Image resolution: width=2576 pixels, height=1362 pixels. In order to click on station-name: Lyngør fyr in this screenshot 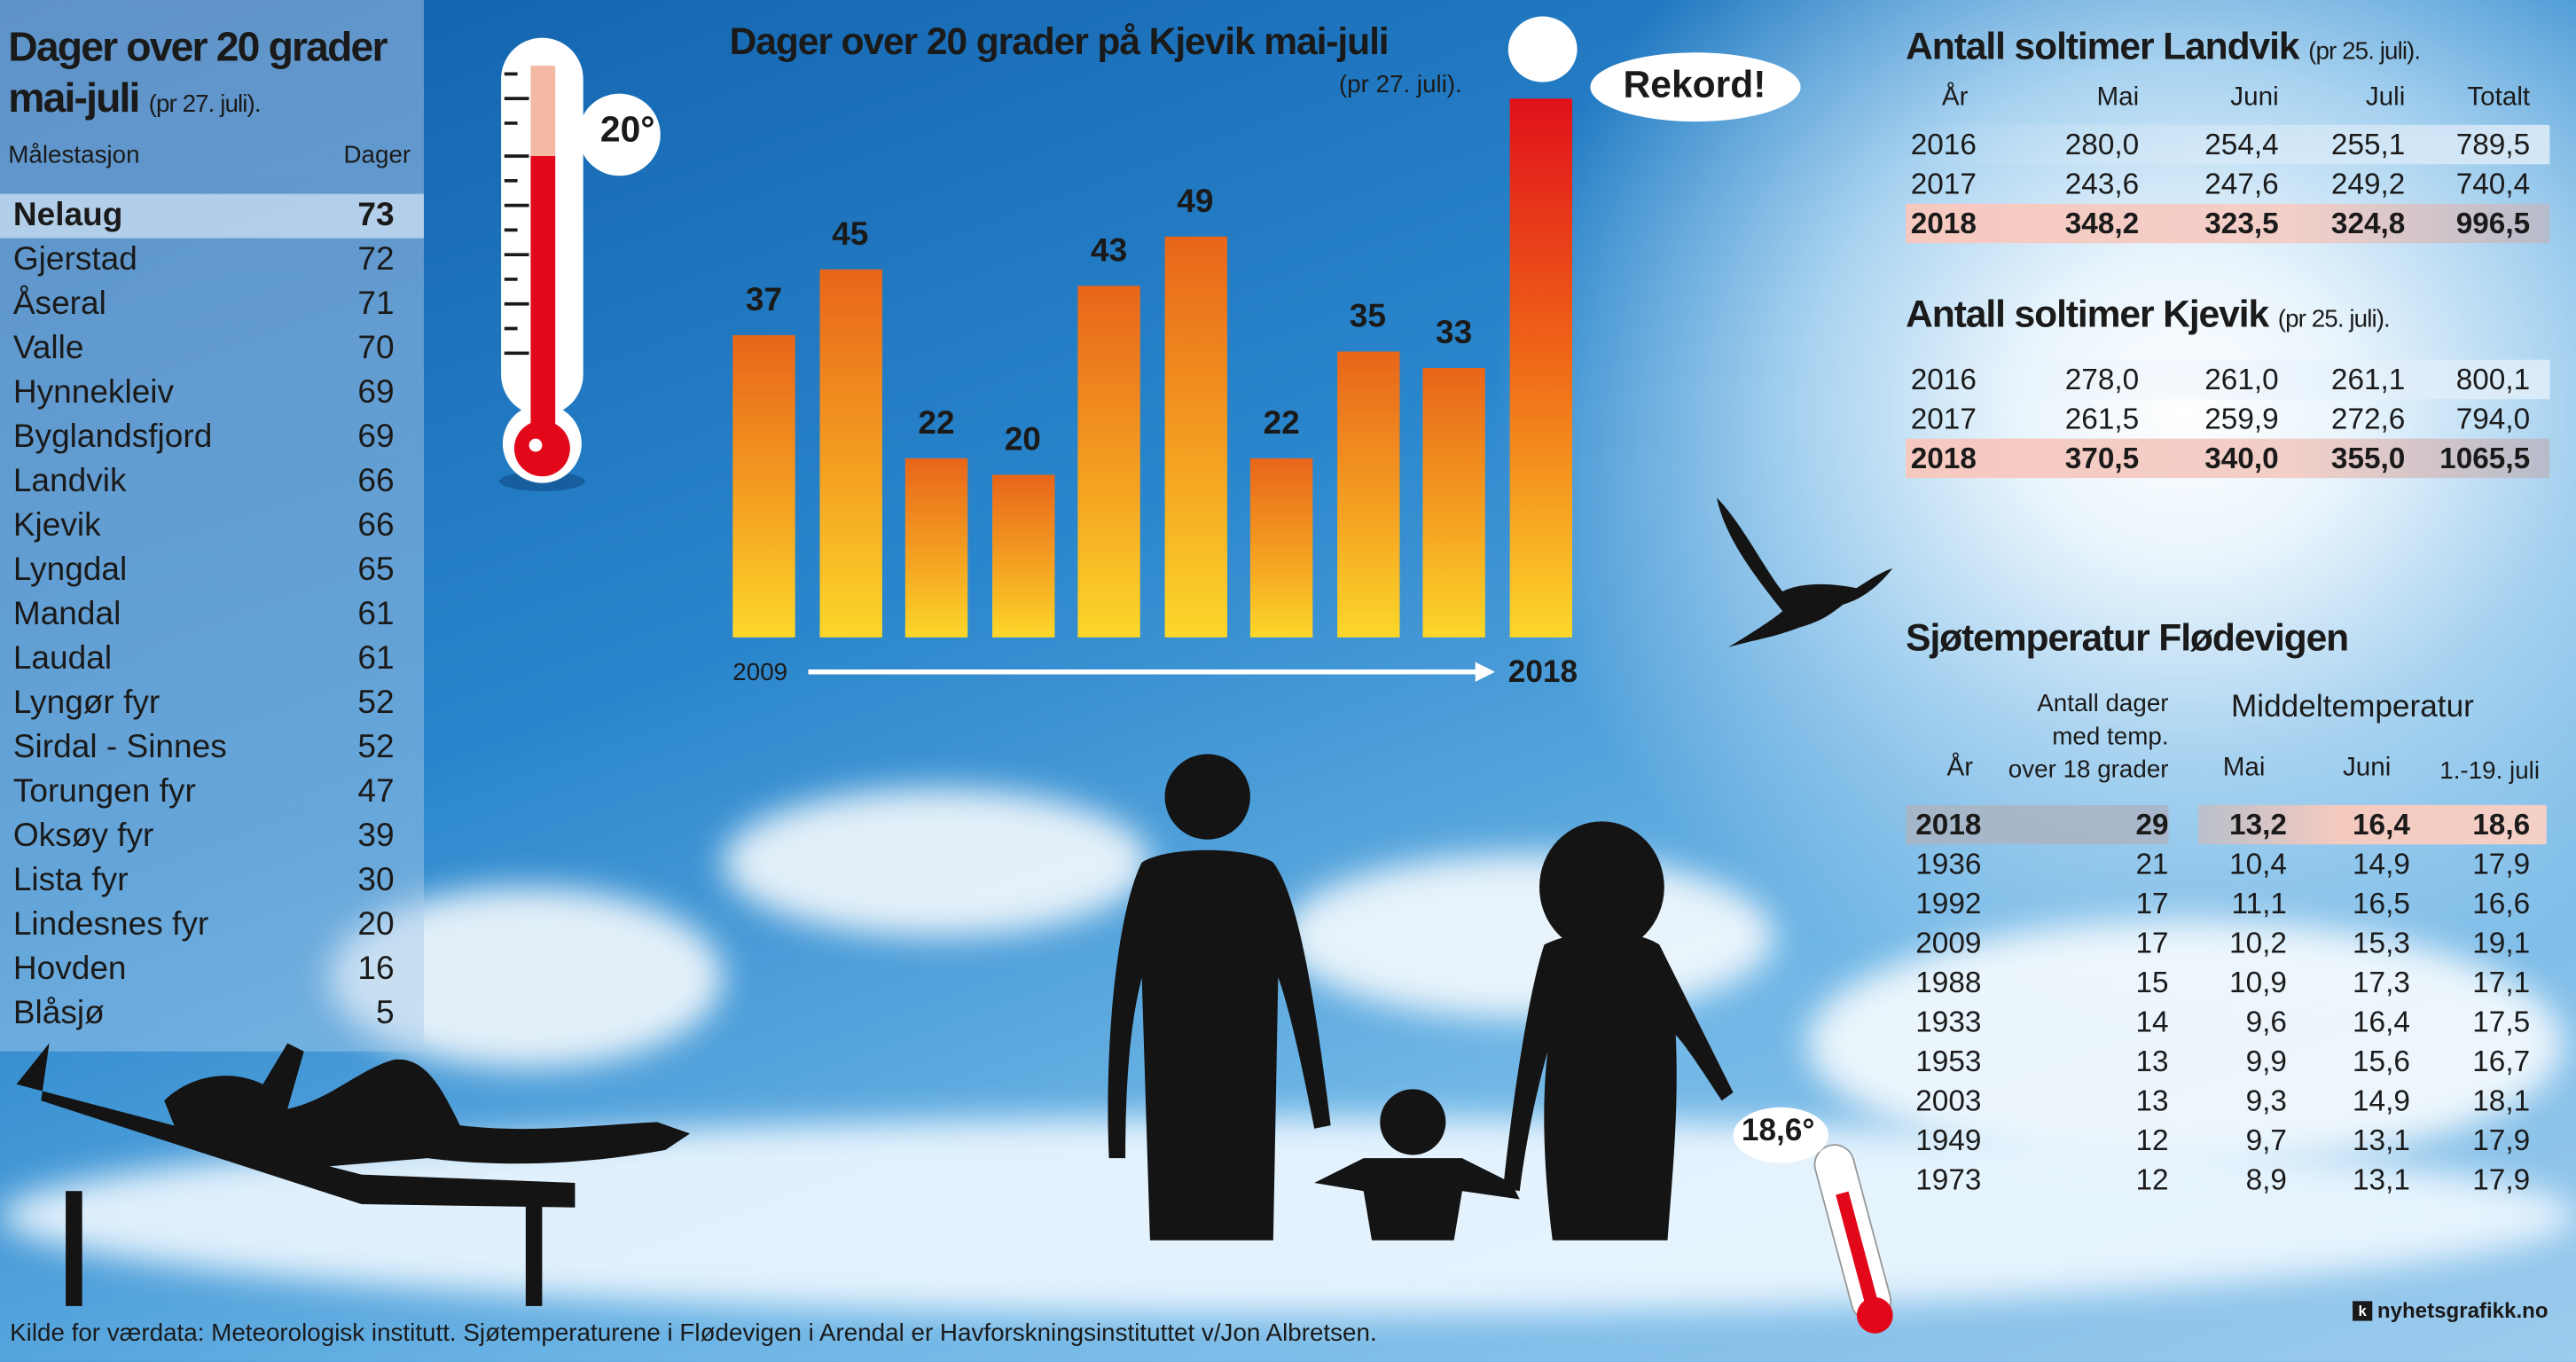, I will do `click(86, 703)`.